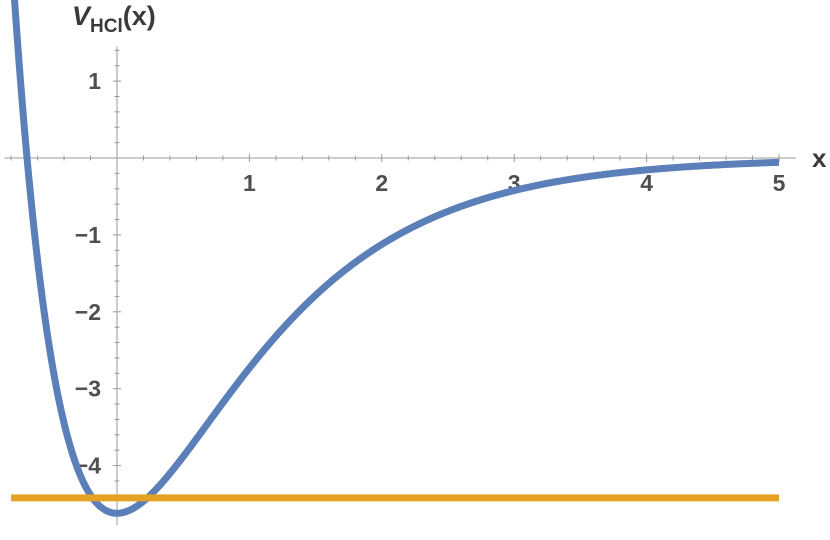 This screenshot has width=830, height=540. Describe the element at coordinates (249, 183) in the screenshot. I see `x-tick-label: 1` at that location.